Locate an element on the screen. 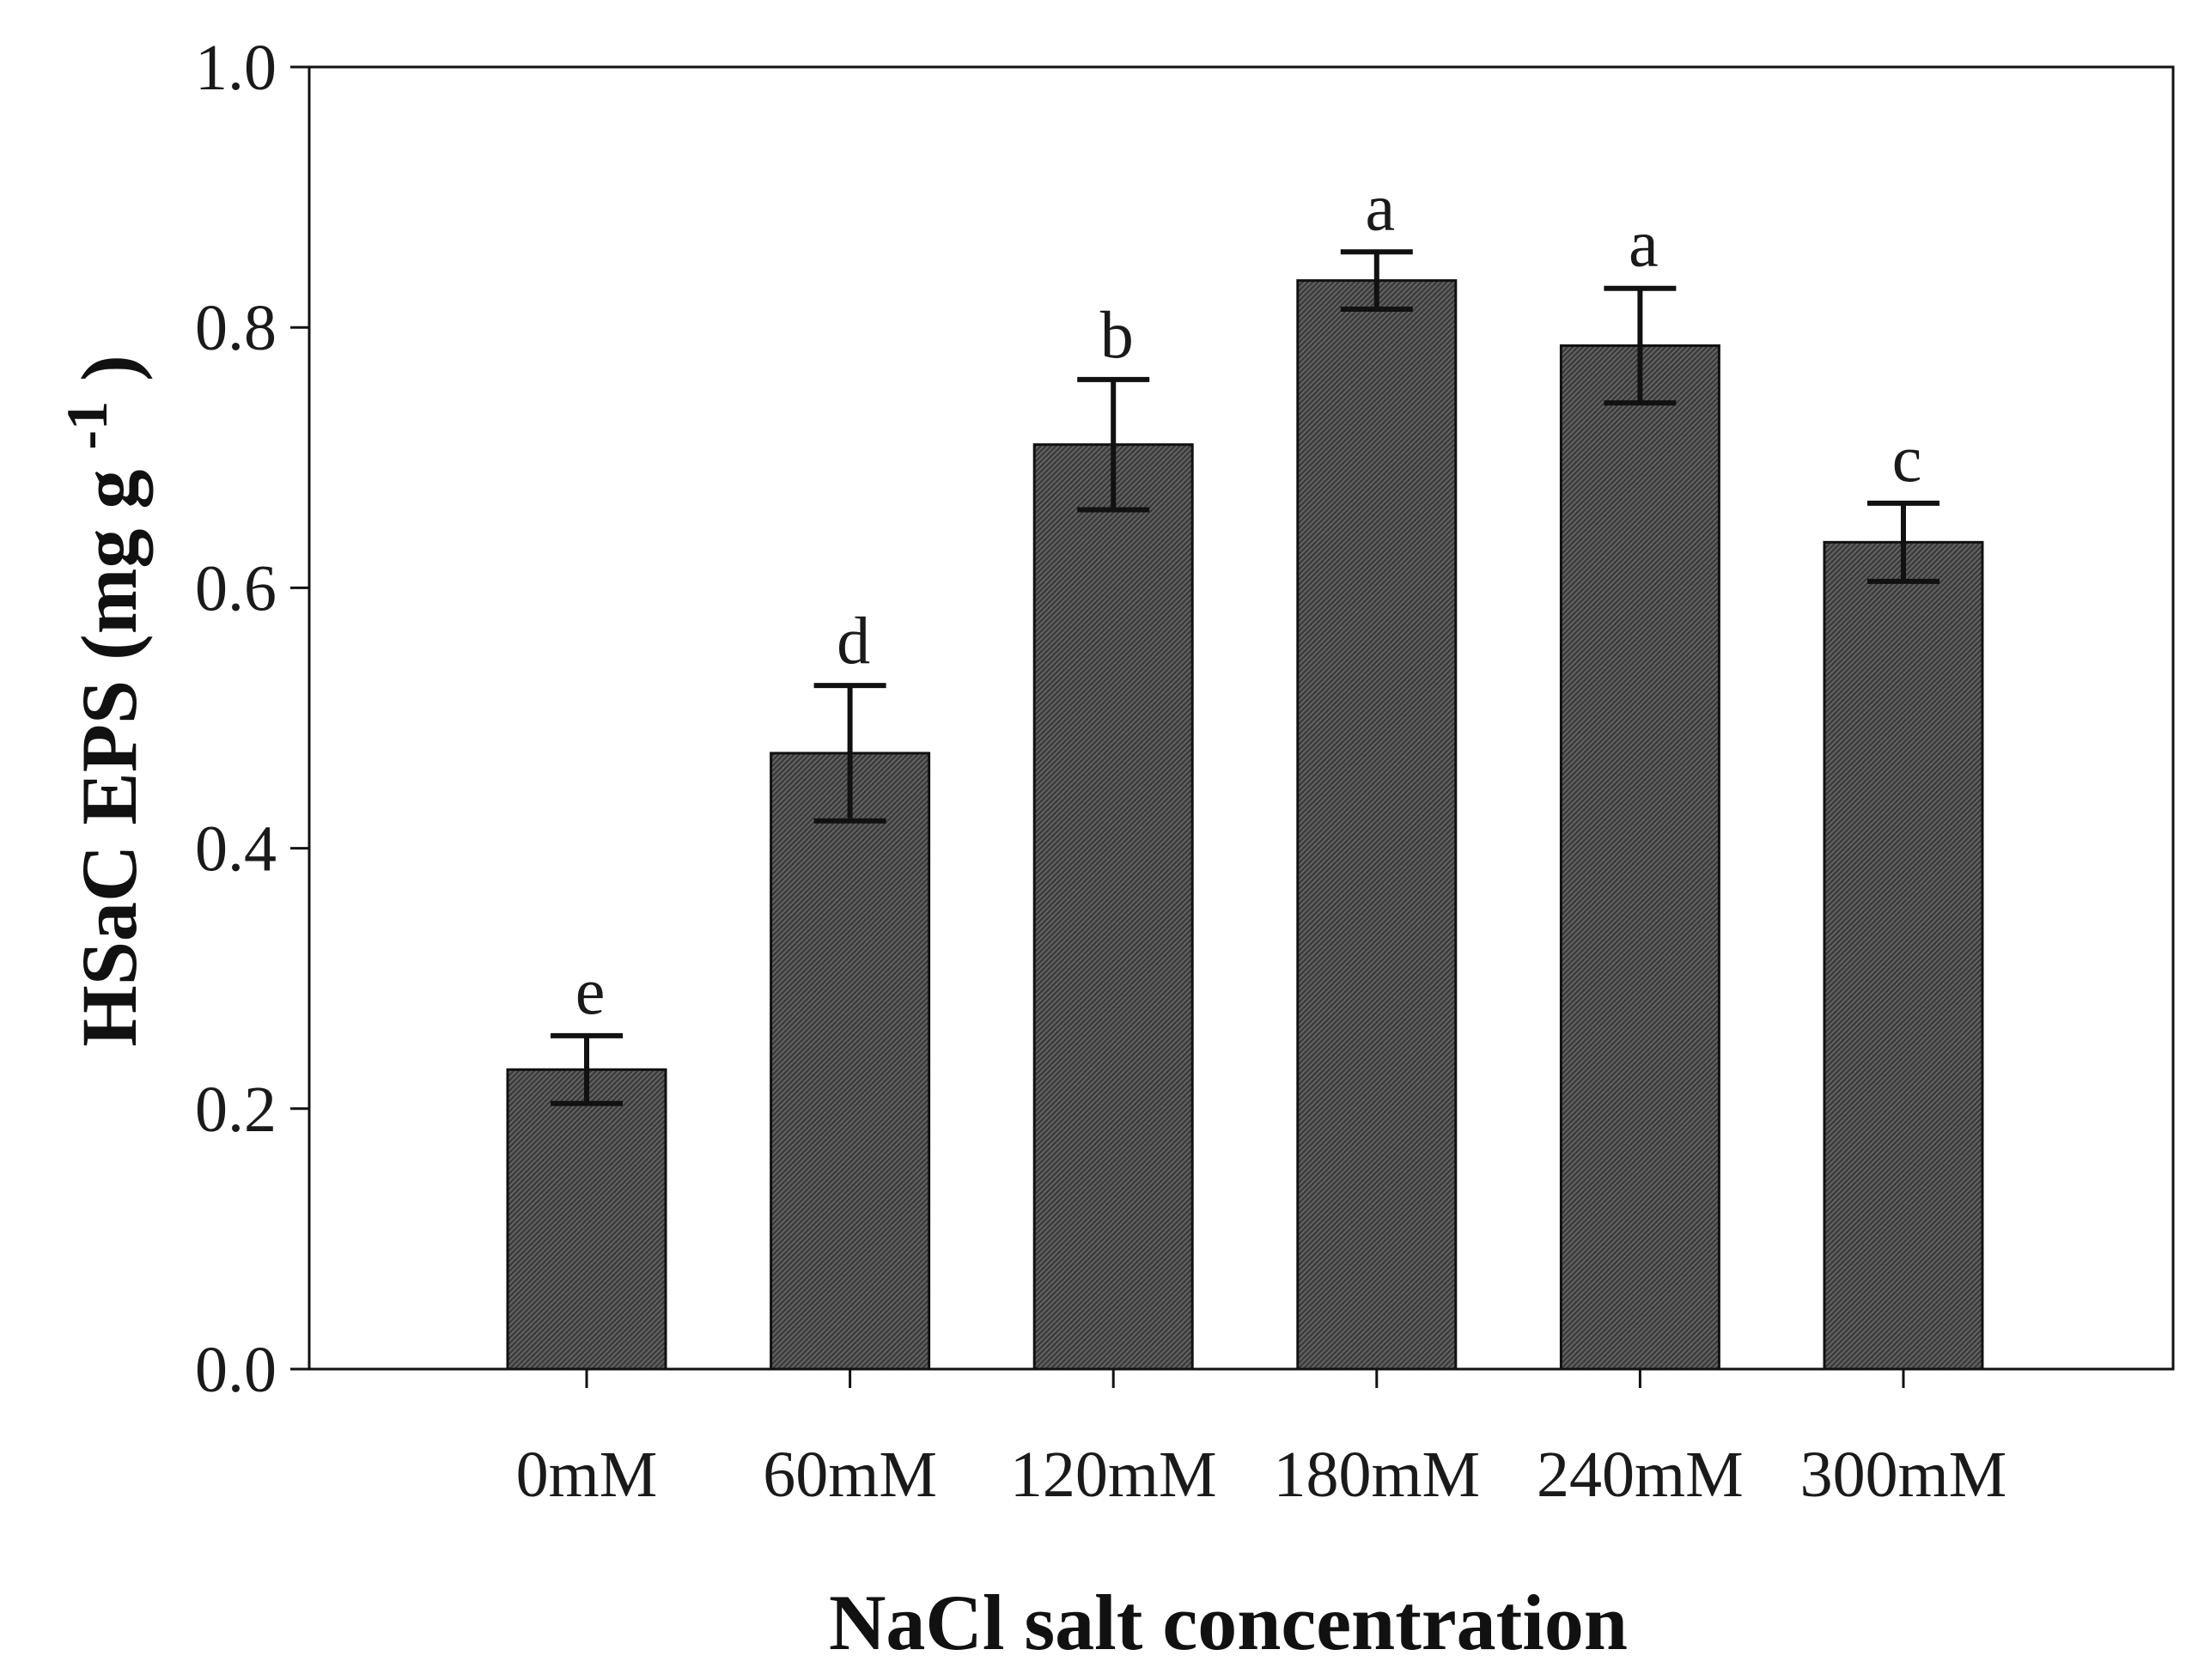  y-axis-title-superscript: -1 is located at coordinates (86, 426).